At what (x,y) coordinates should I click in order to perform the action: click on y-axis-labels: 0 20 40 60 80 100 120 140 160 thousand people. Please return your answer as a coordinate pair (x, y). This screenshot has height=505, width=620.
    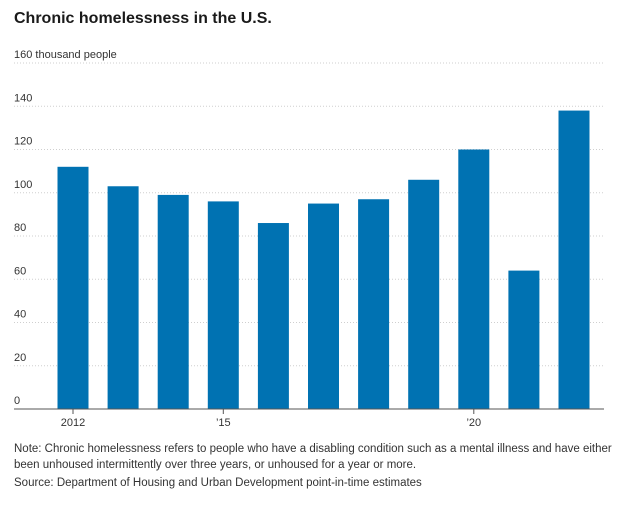
    Looking at the image, I should click on (65, 228).